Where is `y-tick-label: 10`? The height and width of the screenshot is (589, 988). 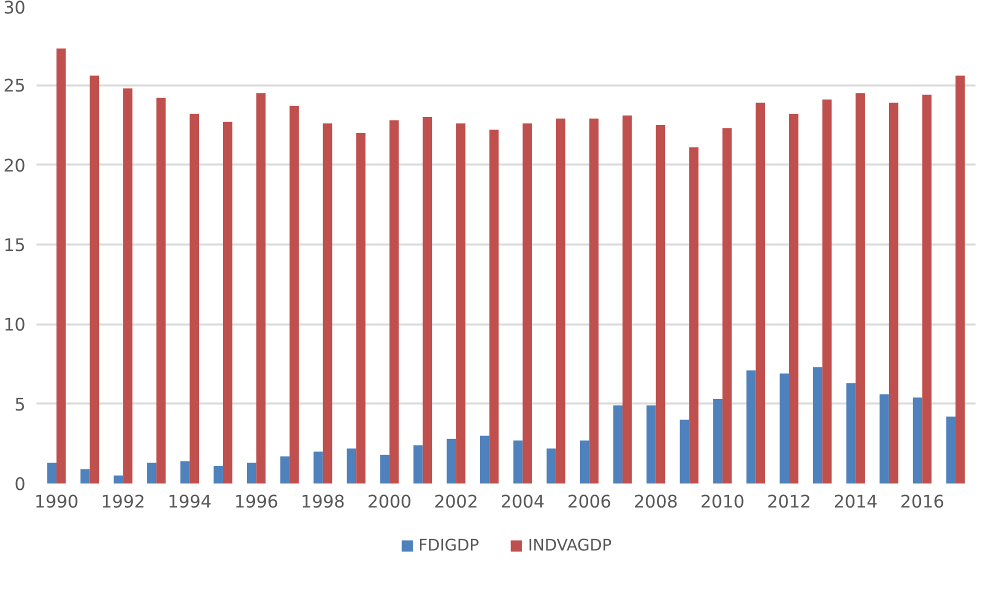
y-tick-label: 10 is located at coordinates (14, 326).